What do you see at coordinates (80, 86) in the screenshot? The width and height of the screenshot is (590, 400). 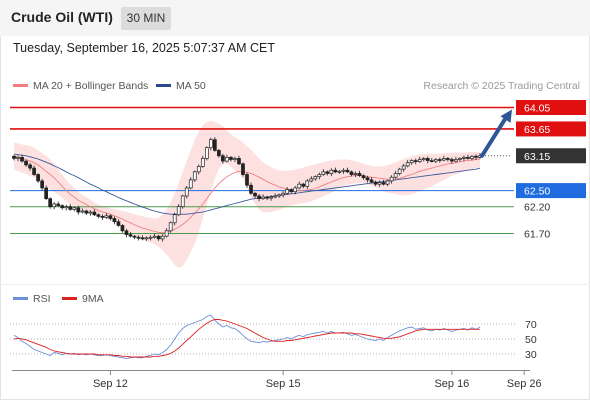 I see `legend-item-ma20: MA 20 + Bollinger Bands` at bounding box center [80, 86].